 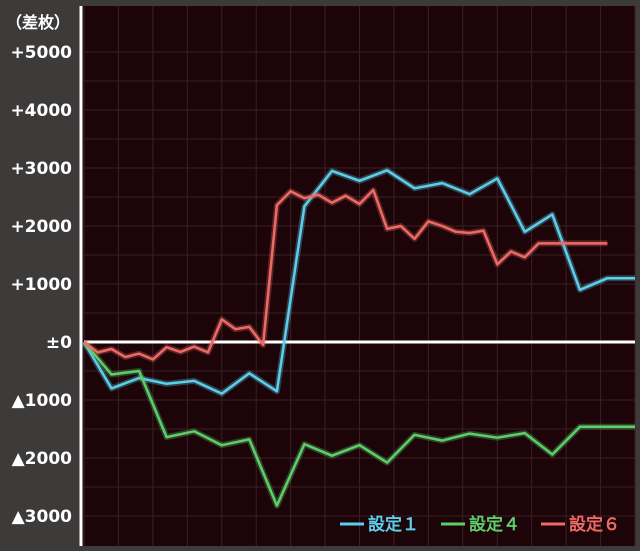 I want to click on y-axis-unit-label: （差枚）, so click(x=38, y=22).